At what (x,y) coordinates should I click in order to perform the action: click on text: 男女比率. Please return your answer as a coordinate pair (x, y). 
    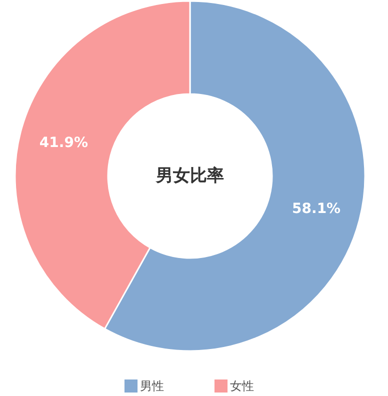
    Looking at the image, I should click on (189, 176).